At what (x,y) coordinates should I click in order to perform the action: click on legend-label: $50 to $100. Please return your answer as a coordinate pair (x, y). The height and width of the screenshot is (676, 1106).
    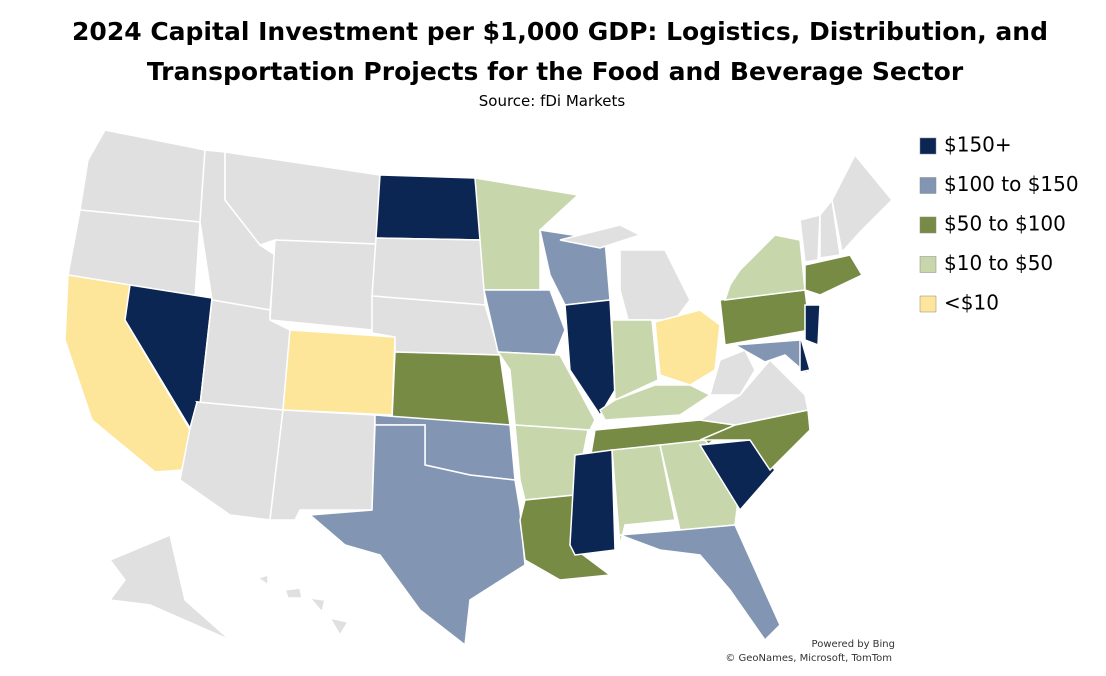
    Looking at the image, I should click on (1005, 224).